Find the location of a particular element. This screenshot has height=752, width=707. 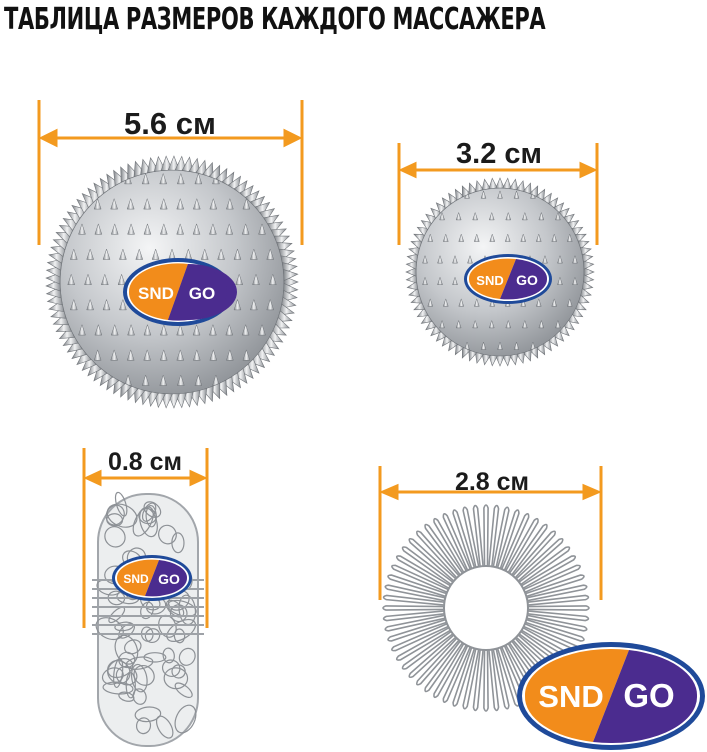

wire-roller-icon is located at coordinates (148, 619).